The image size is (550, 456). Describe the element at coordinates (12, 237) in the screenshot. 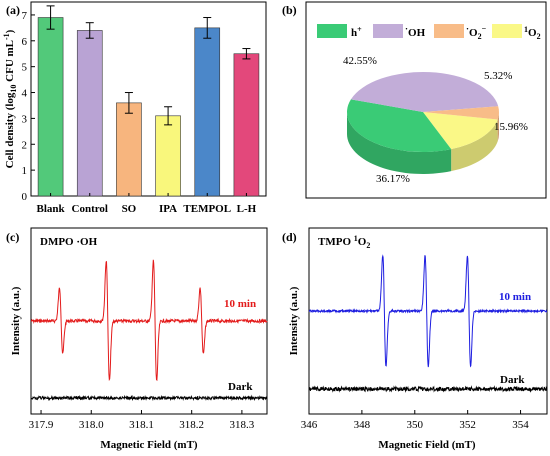

I see `panel-label-c: (c)` at that location.